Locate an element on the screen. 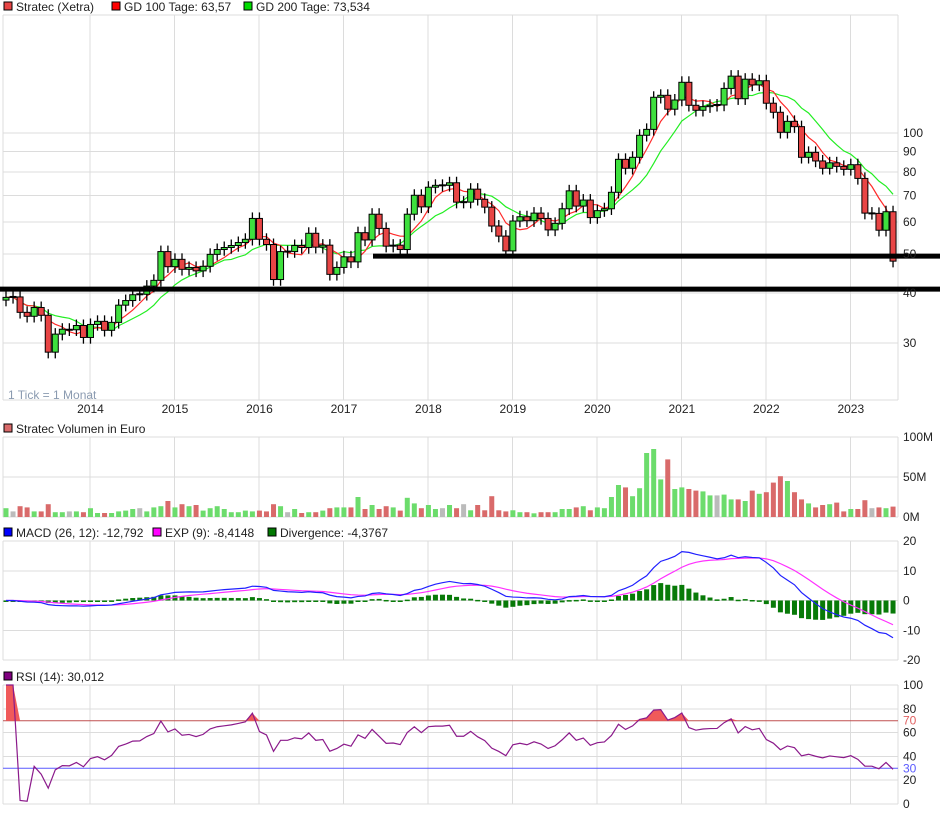 This screenshot has height=814, width=940. rsi-tick-label: 40 is located at coordinates (910, 756).